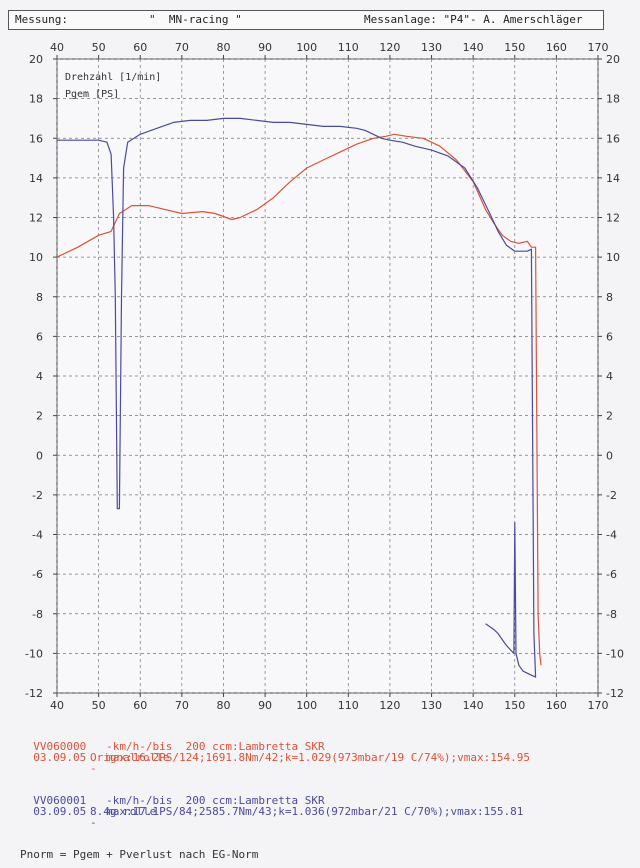  What do you see at coordinates (223, 705) in the screenshot?
I see `x-tick-label-bottom: 80` at bounding box center [223, 705].